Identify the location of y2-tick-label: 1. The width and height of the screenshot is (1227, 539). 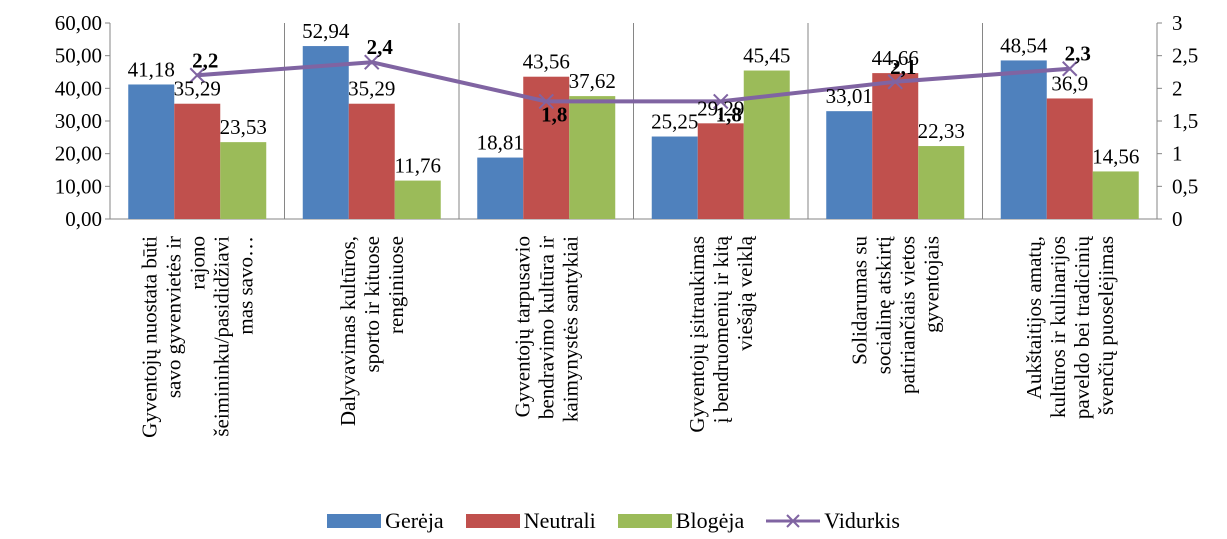
(1177, 154).